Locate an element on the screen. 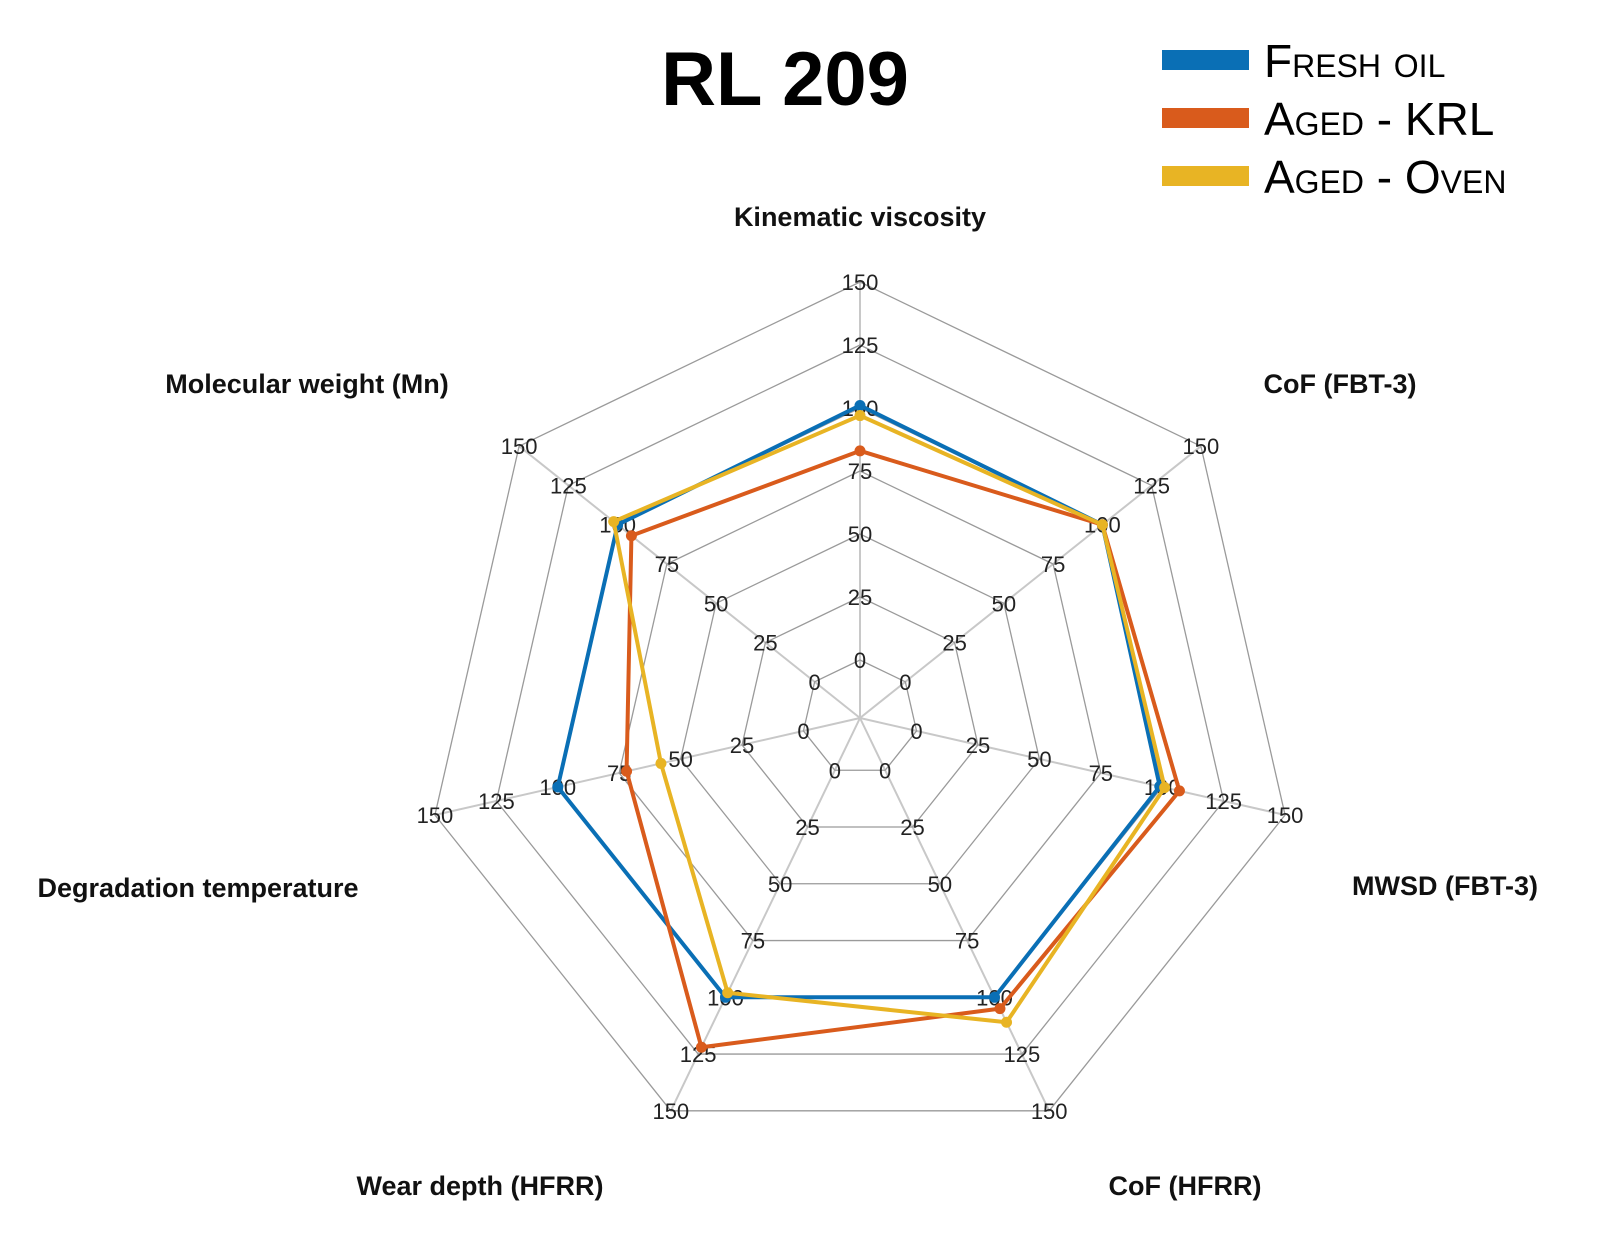 This screenshot has height=1235, width=1598. legend: Fresh oil Aged - KRL Aged - Oven is located at coordinates (1334, 119).